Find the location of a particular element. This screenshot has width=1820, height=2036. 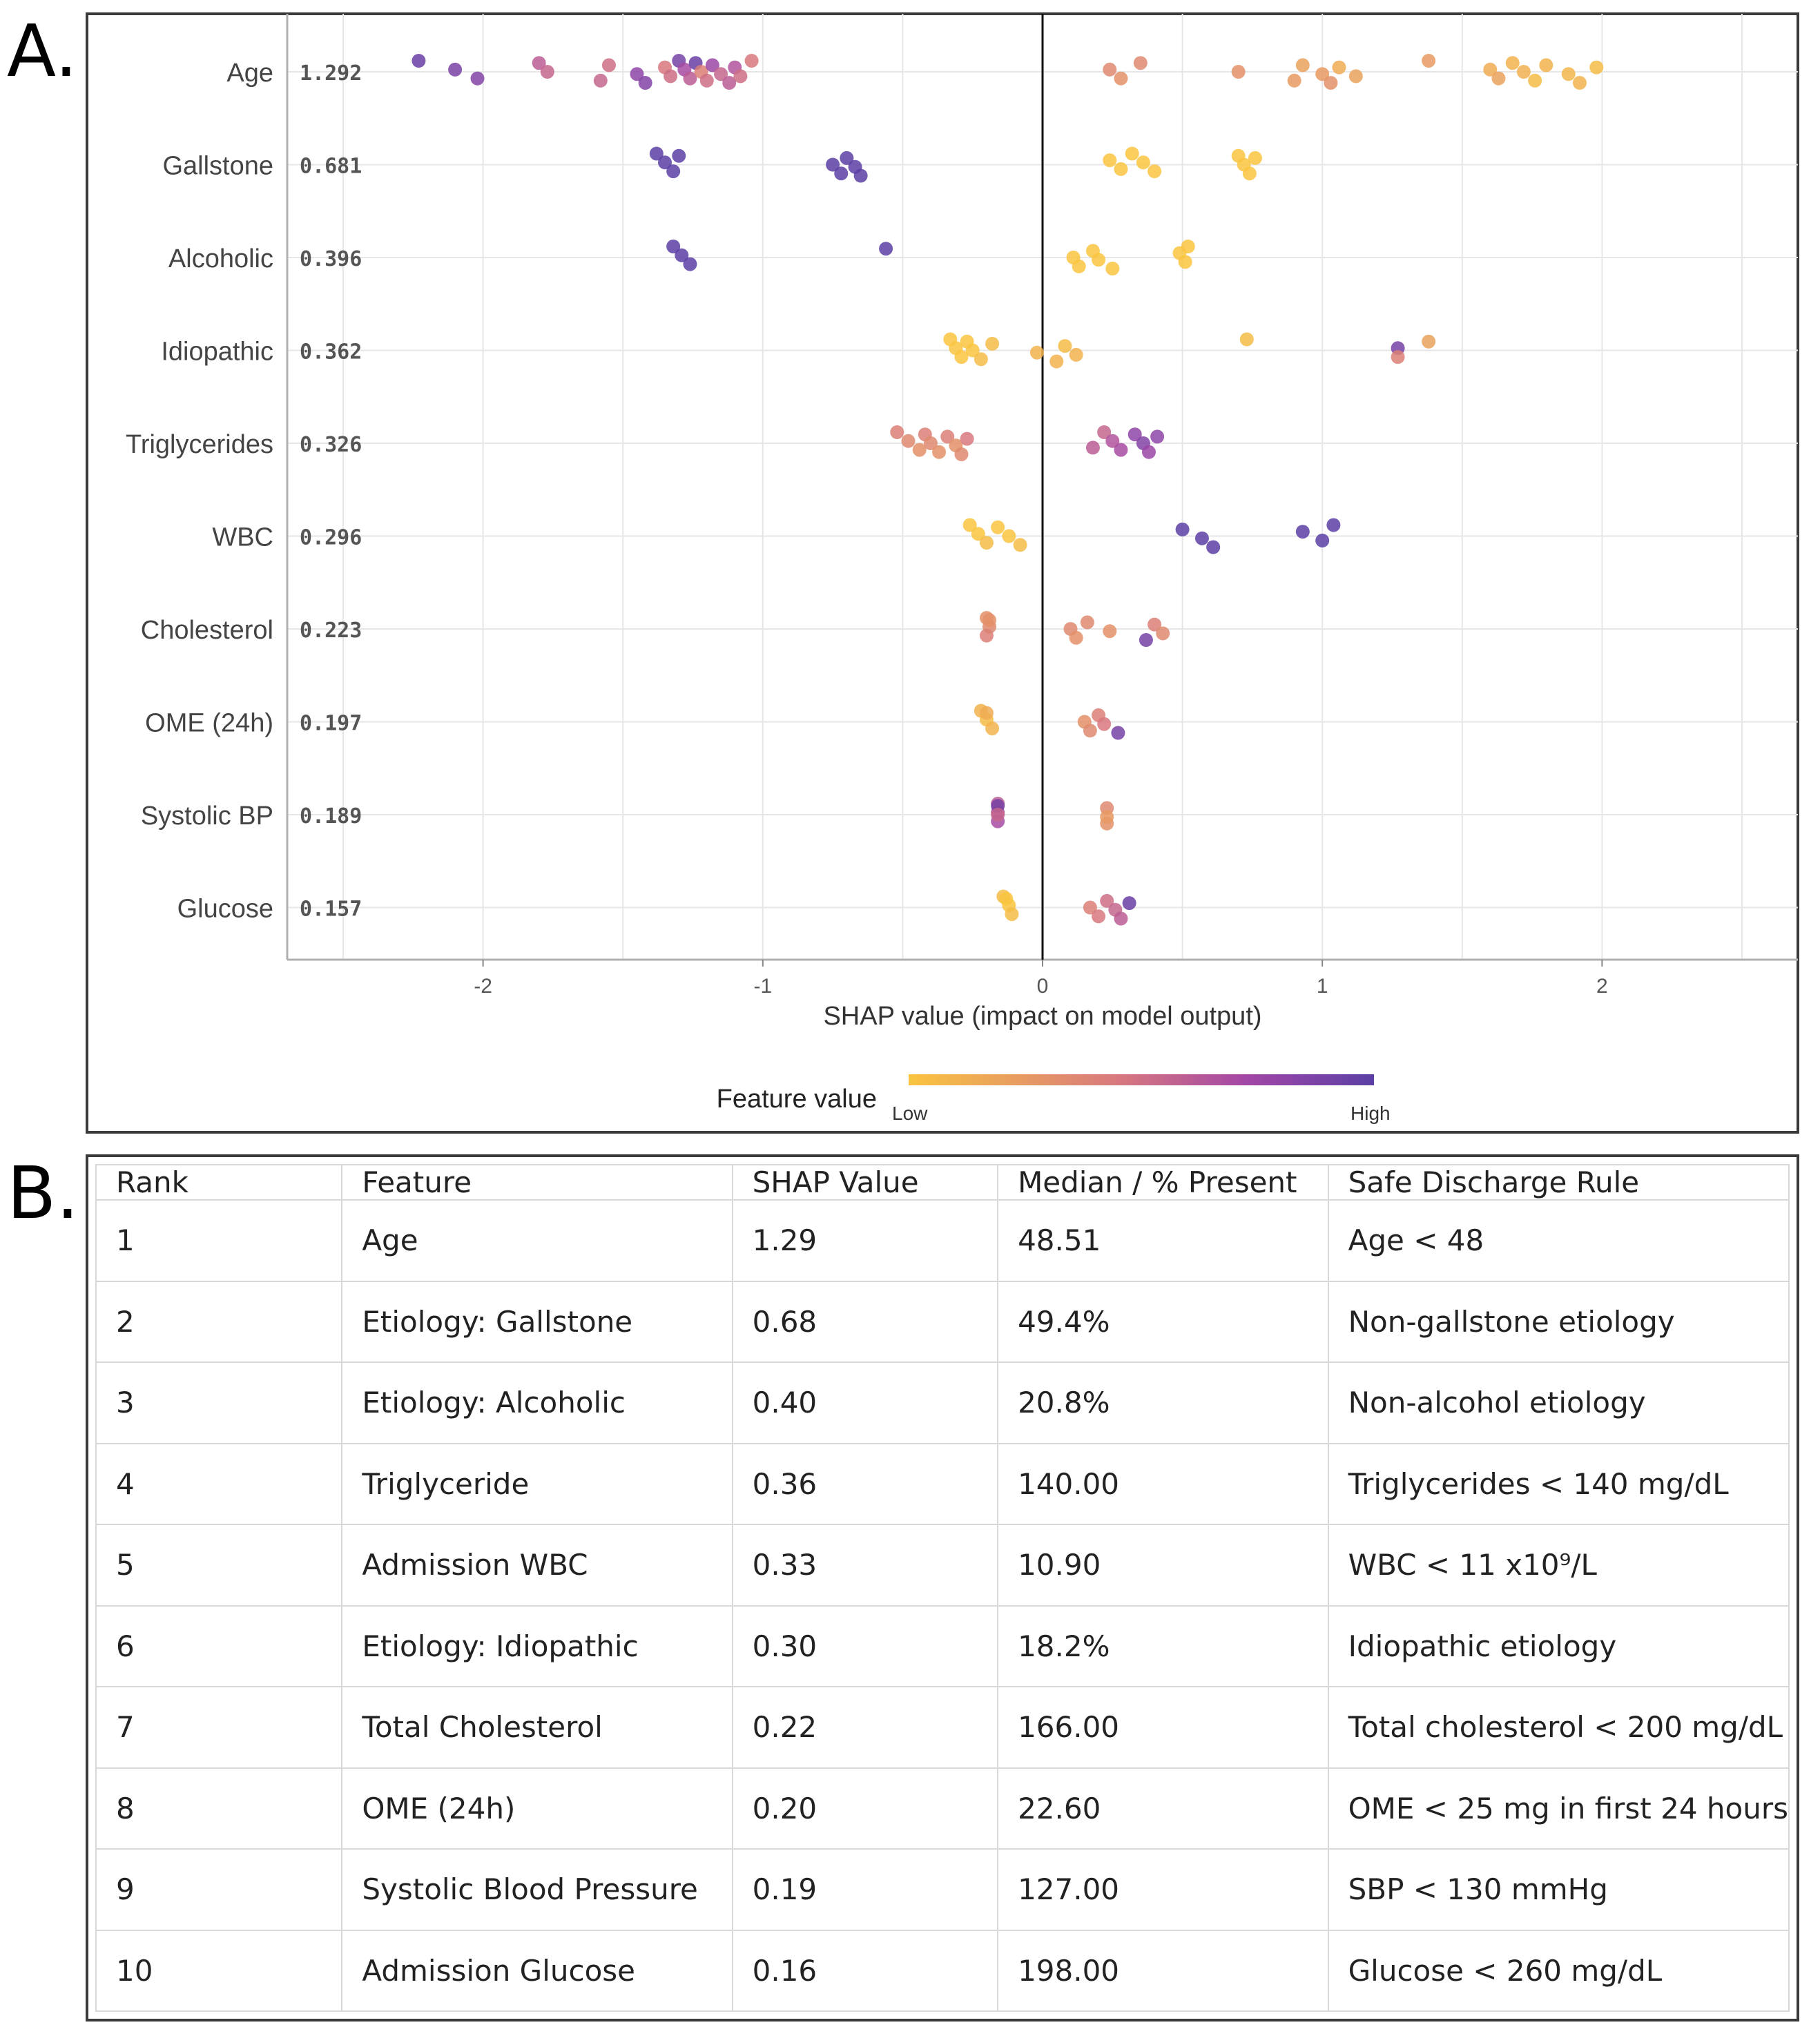

table-cell: OME < 25 mg in first 24 hours is located at coordinates (1558, 1808).